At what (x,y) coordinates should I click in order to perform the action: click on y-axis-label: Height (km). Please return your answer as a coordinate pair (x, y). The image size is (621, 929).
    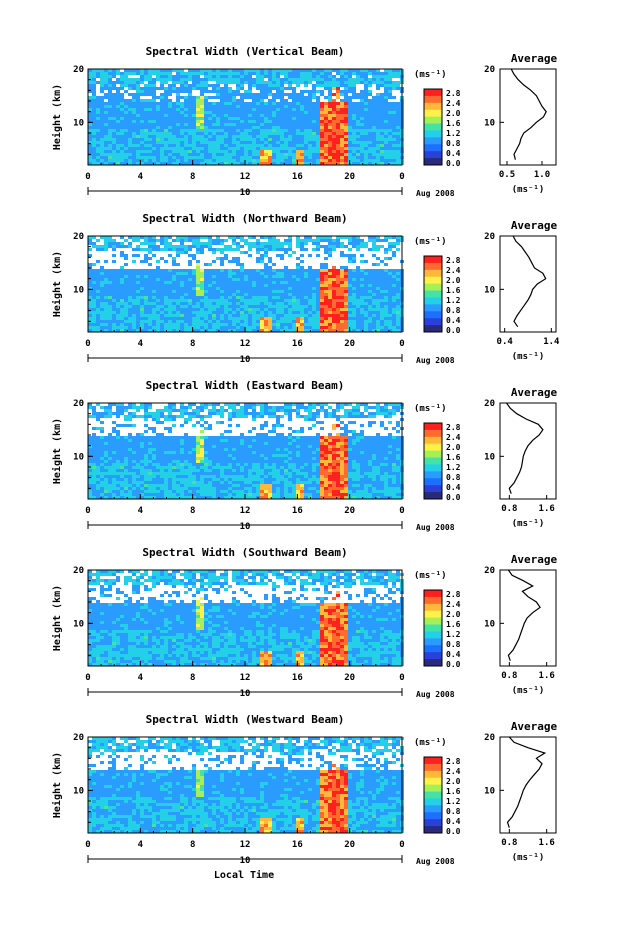
    Looking at the image, I should click on (57, 284).